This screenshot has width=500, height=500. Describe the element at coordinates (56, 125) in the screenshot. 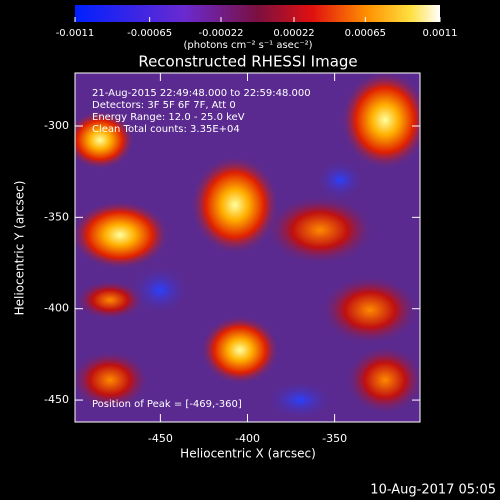

I see `y-tick-label: -300` at that location.